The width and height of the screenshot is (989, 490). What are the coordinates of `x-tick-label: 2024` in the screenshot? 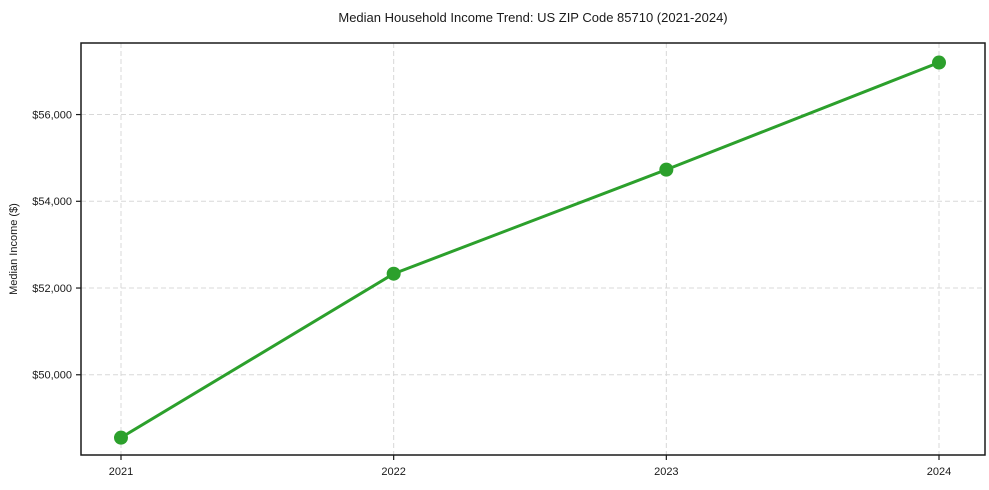 It's located at (939, 472).